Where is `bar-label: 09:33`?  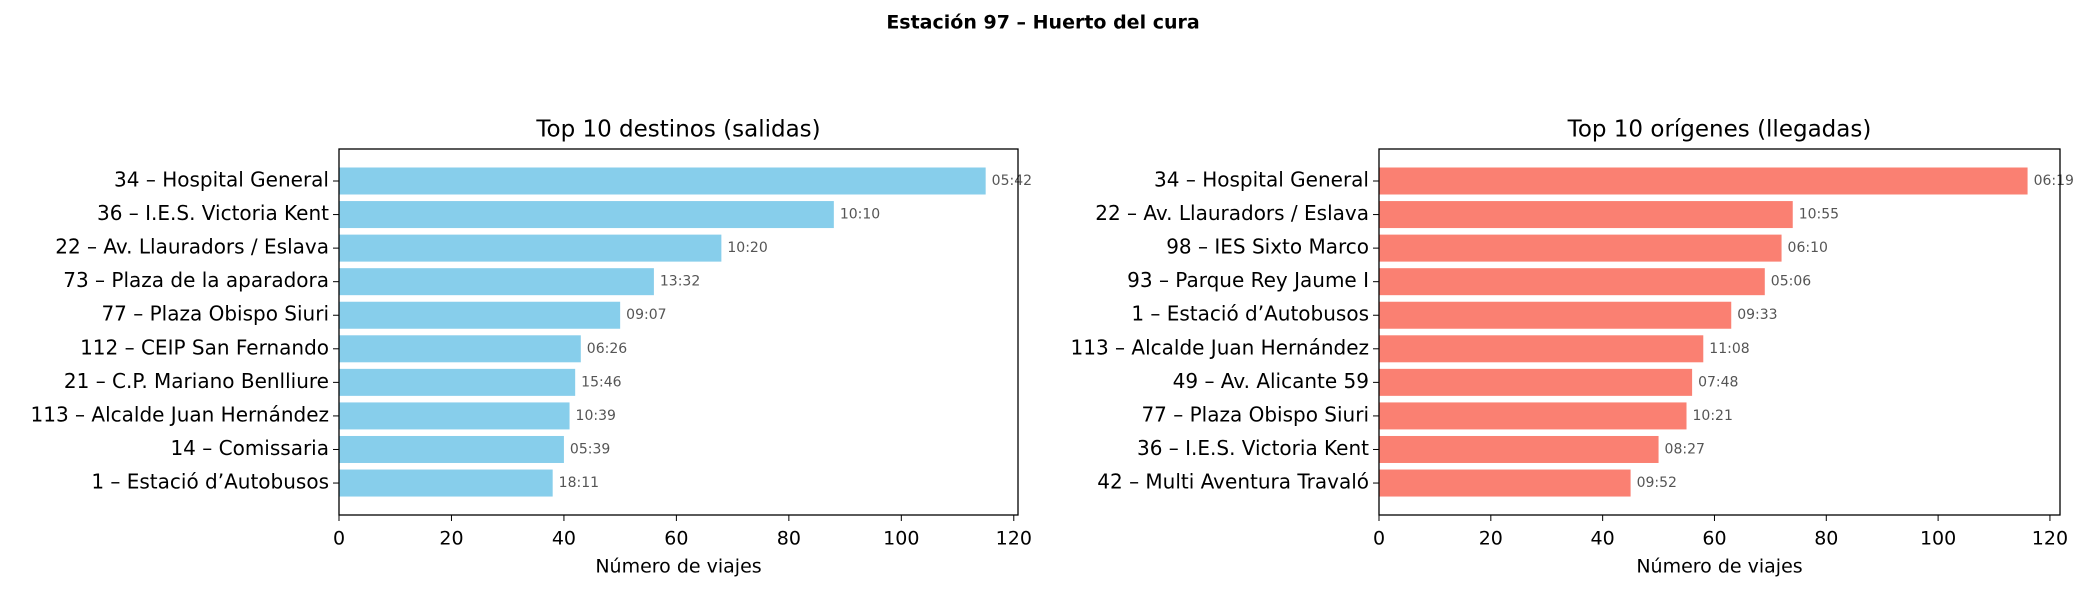
bar-label: 09:33 is located at coordinates (1757, 315).